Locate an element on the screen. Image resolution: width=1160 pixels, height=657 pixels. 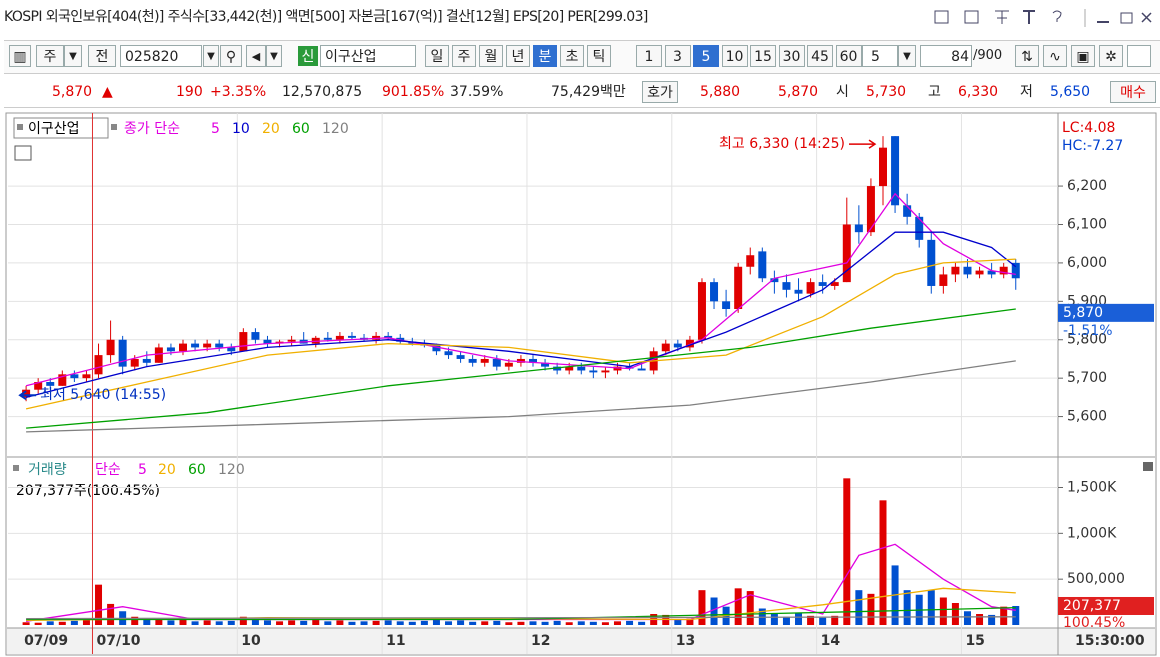
toolbar-button: 45 is located at coordinates (820, 56).